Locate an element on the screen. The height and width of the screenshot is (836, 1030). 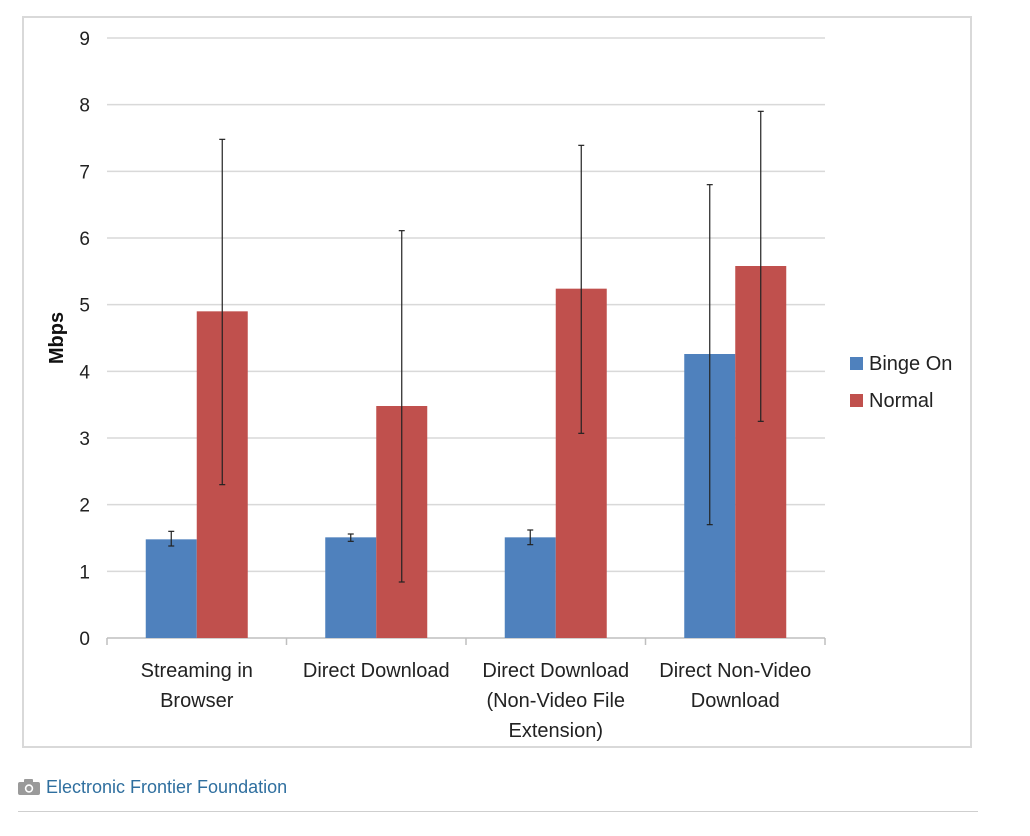
y-tick-label: 3 is located at coordinates (84, 439).